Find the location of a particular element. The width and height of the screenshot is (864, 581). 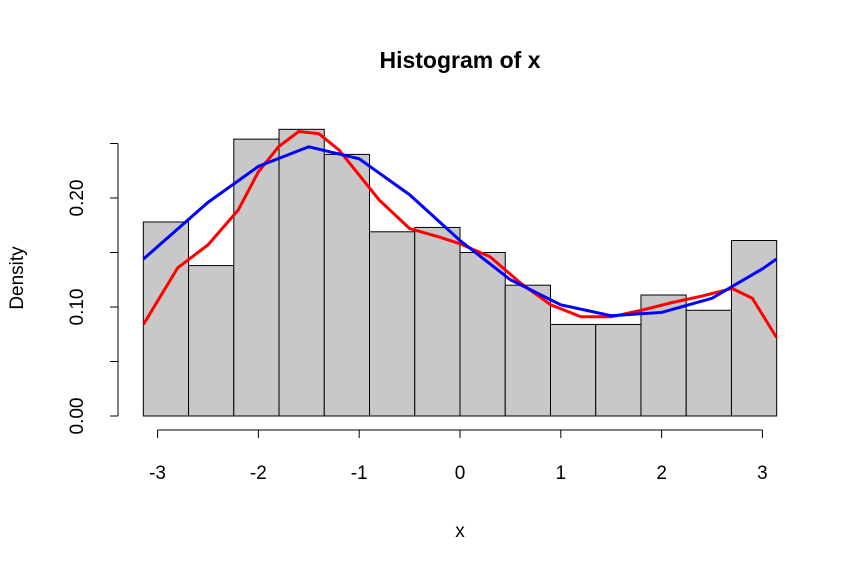

x-tick-label: -3 is located at coordinates (157, 473).